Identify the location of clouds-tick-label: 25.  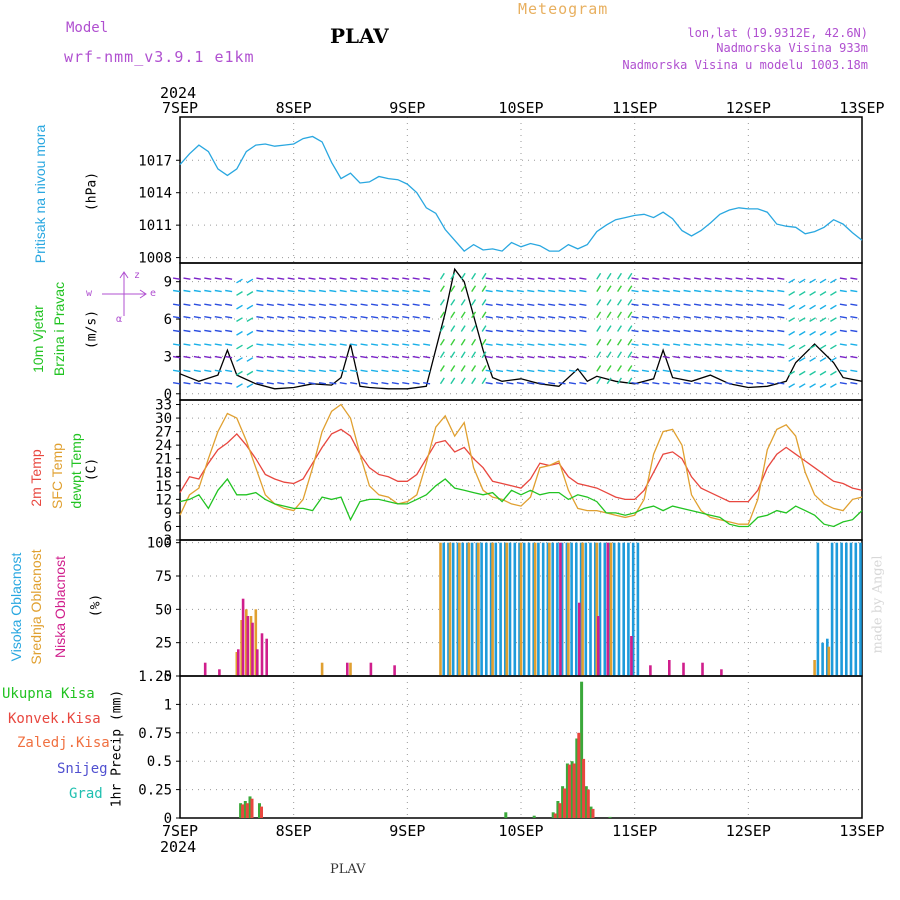
(163, 644).